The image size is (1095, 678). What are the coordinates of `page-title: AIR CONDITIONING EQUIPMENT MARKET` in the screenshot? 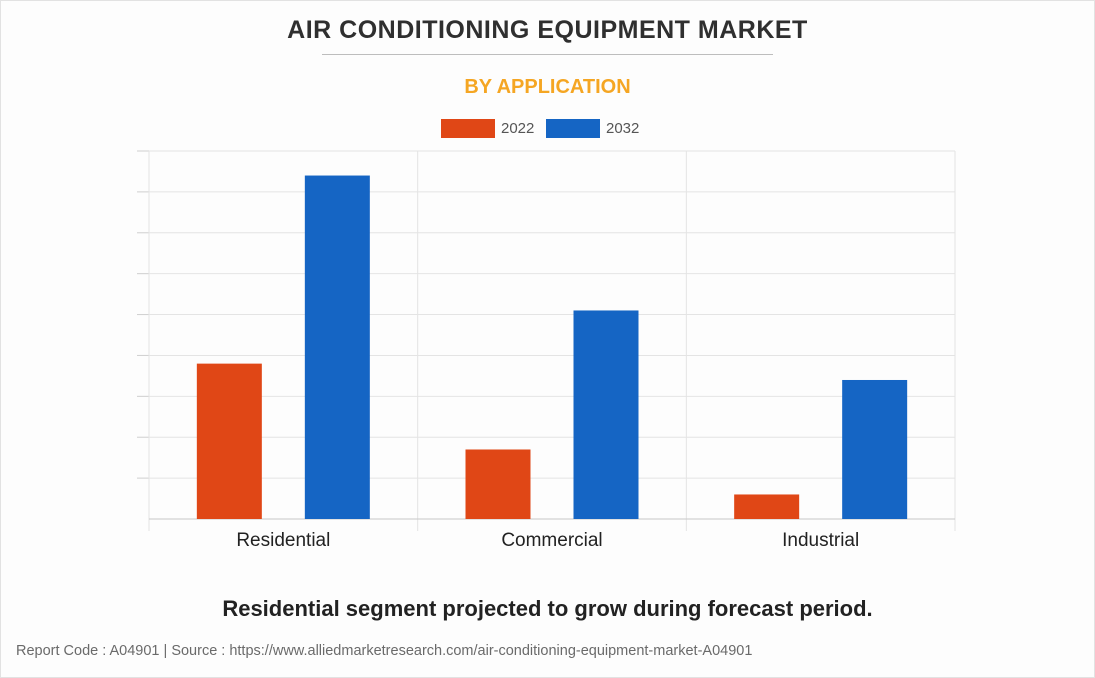 It's located at (547, 30).